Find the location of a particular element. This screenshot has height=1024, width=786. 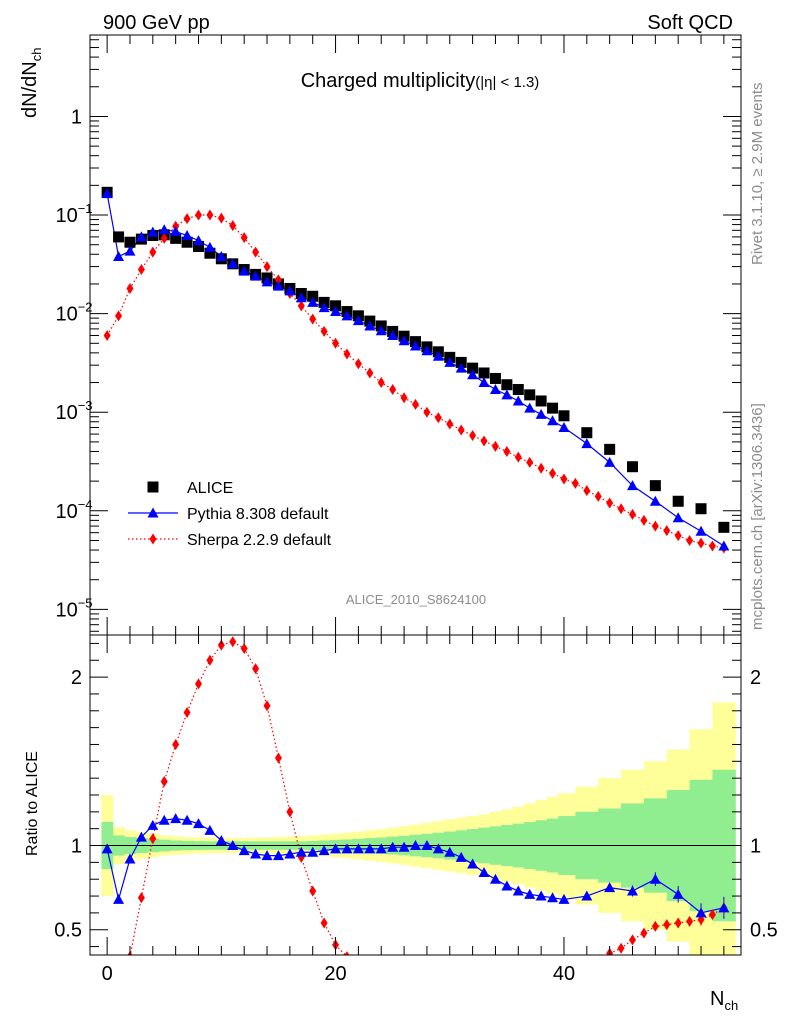

rivet-version-label: Rivet 3.1.10, ≥ 2.9M events is located at coordinates (757, 174).